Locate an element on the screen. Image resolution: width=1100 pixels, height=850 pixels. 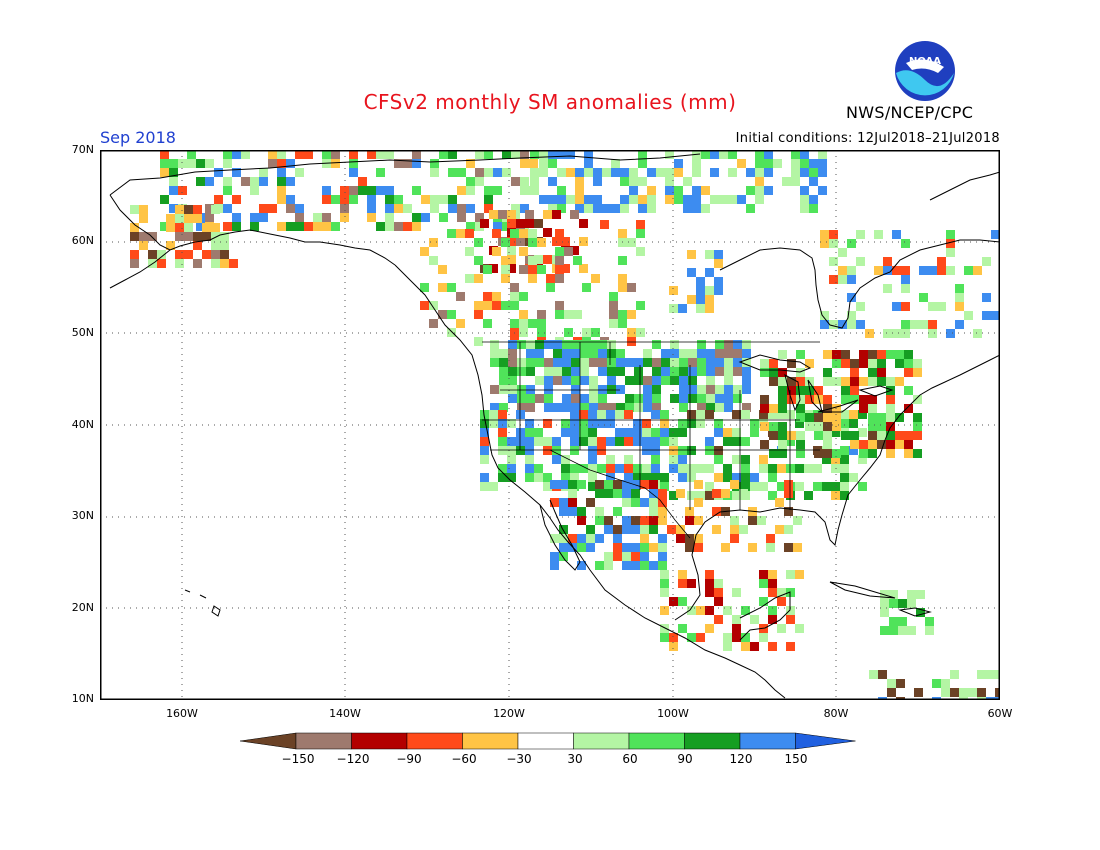
colorbar-label: 120 is located at coordinates (741, 759).